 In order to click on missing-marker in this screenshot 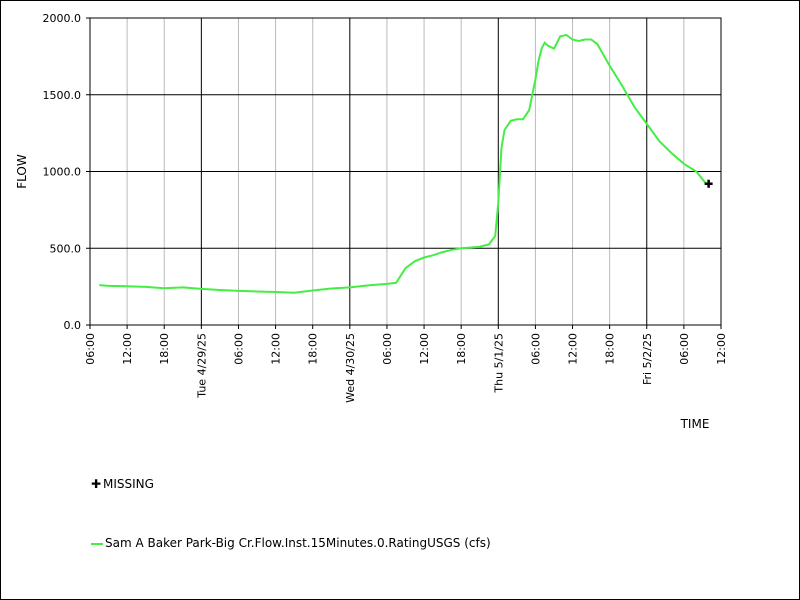, I will do `click(708, 183)`.